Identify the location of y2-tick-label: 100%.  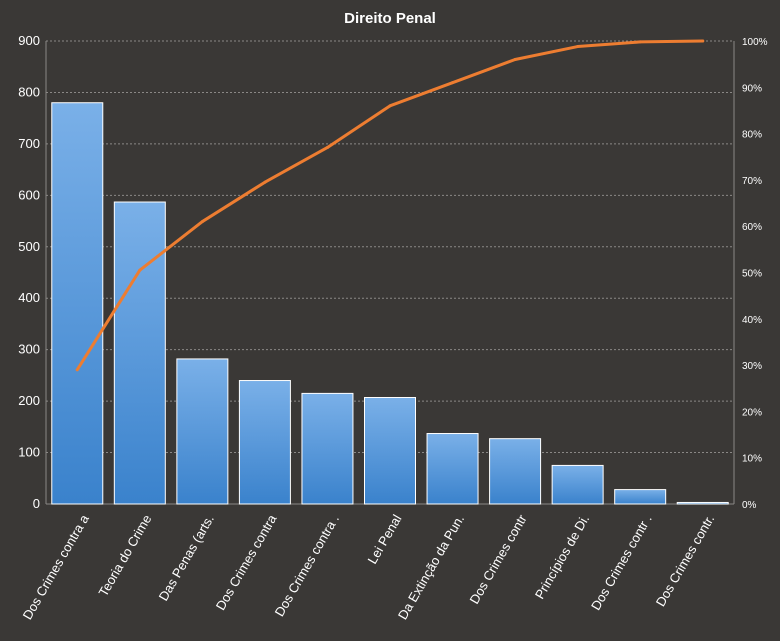
(755, 42).